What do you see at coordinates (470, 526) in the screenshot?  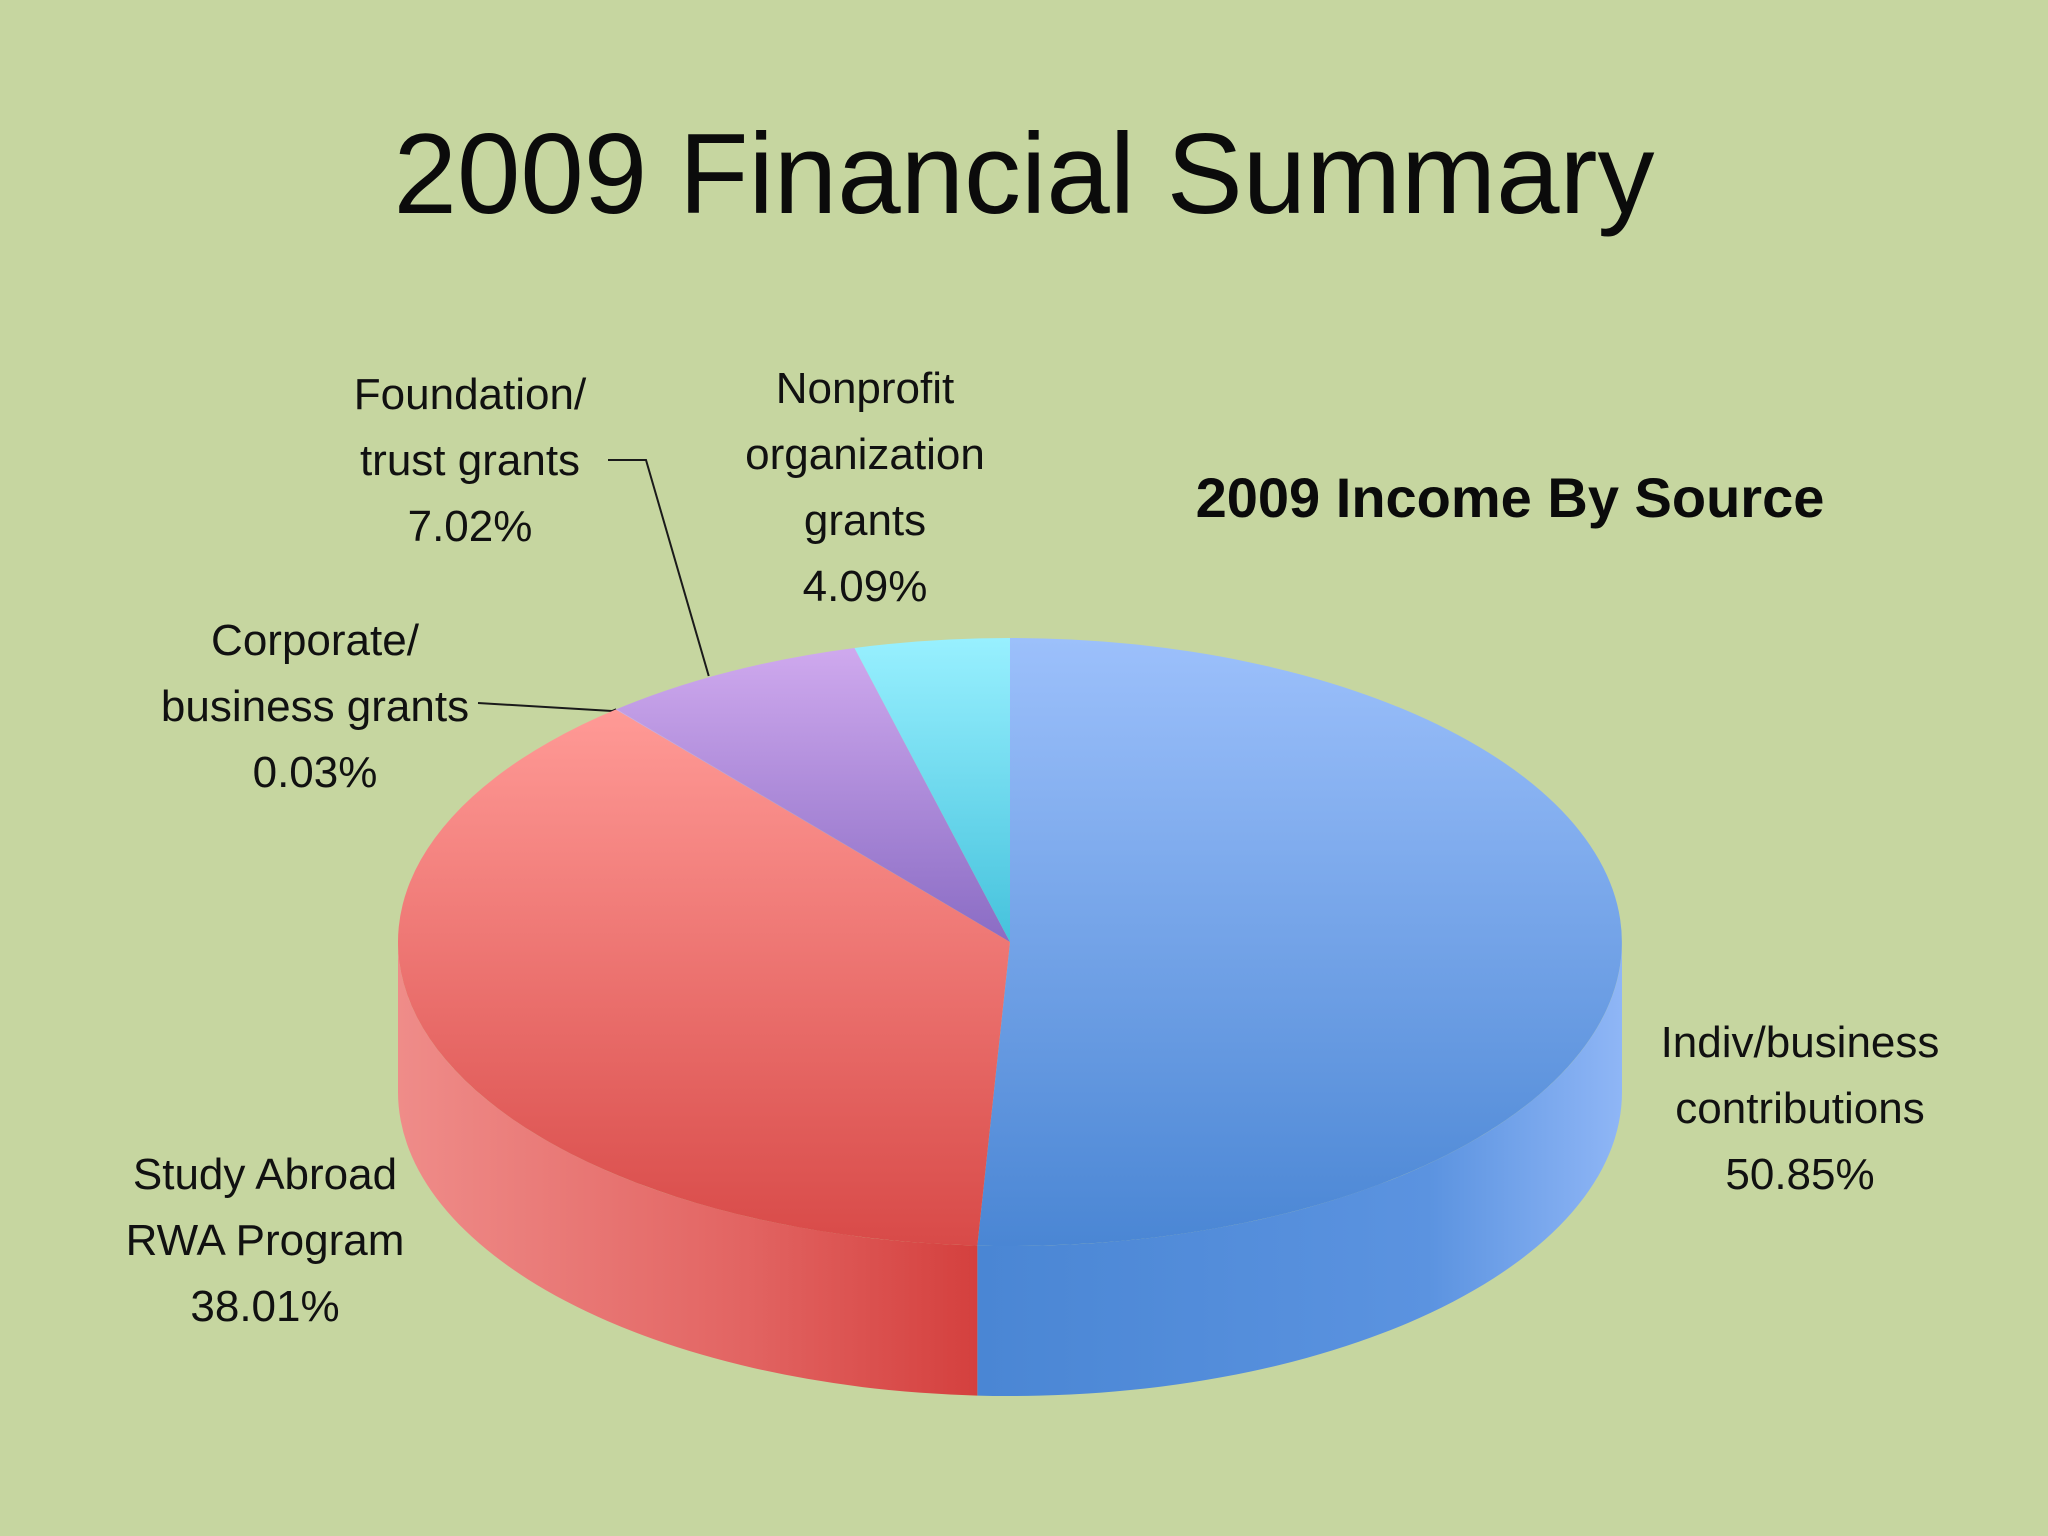 I see `label-percent: 7.02%` at bounding box center [470, 526].